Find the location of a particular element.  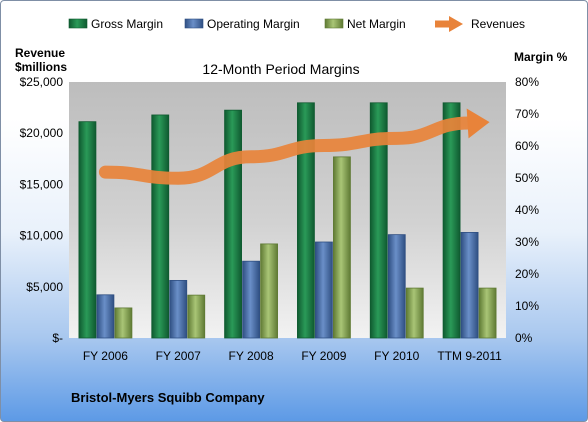

left-tick-label: $15,000 is located at coordinates (42, 184).